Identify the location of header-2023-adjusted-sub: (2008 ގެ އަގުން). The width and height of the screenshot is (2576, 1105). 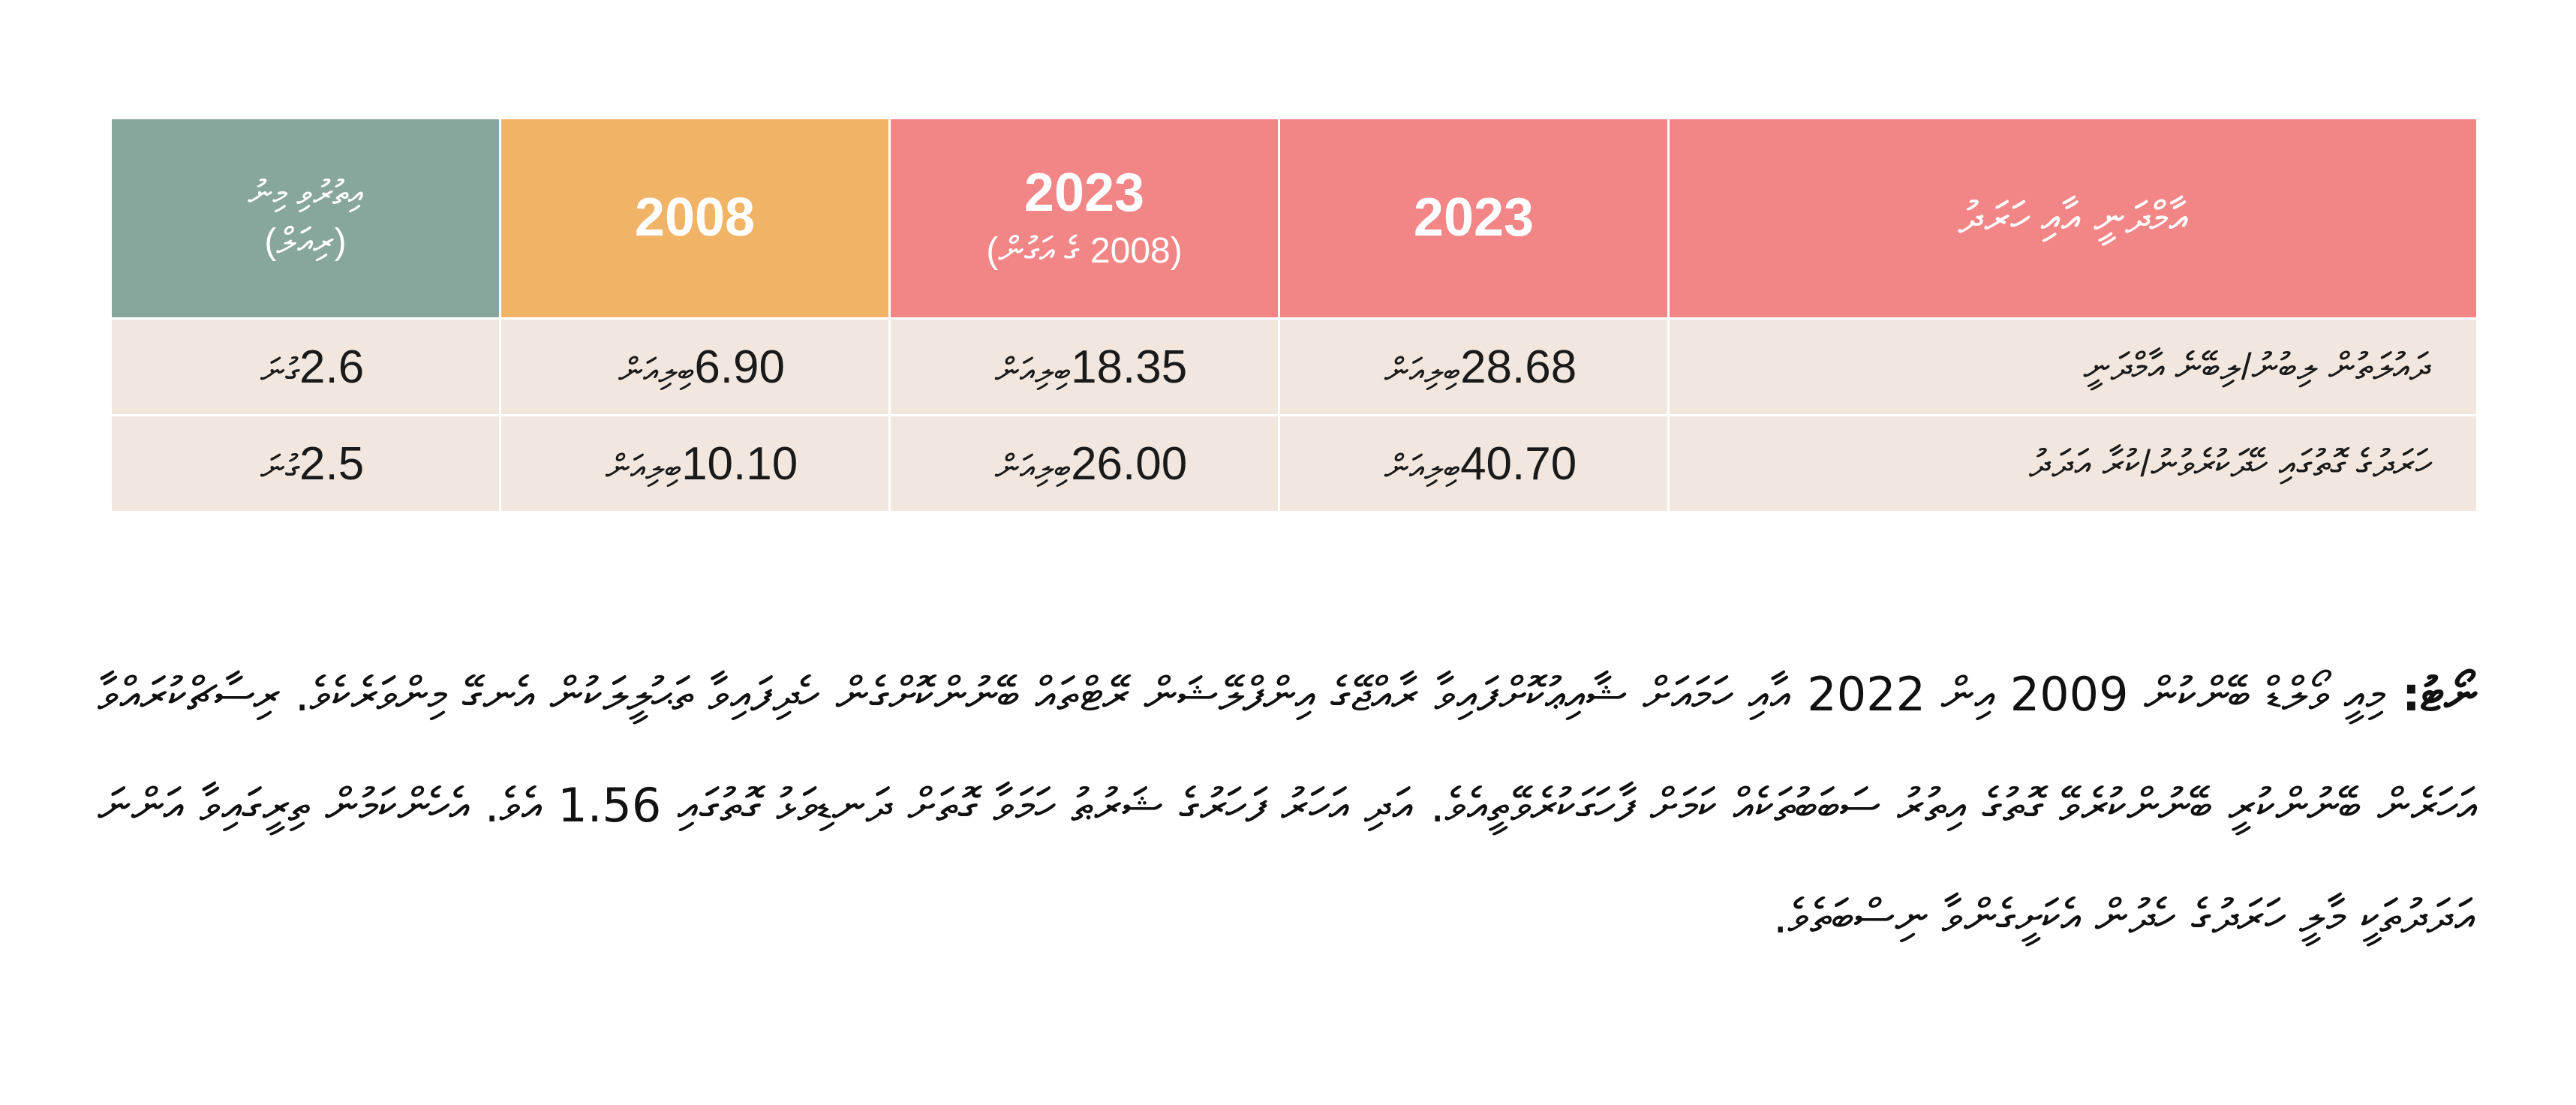
(1084, 251).